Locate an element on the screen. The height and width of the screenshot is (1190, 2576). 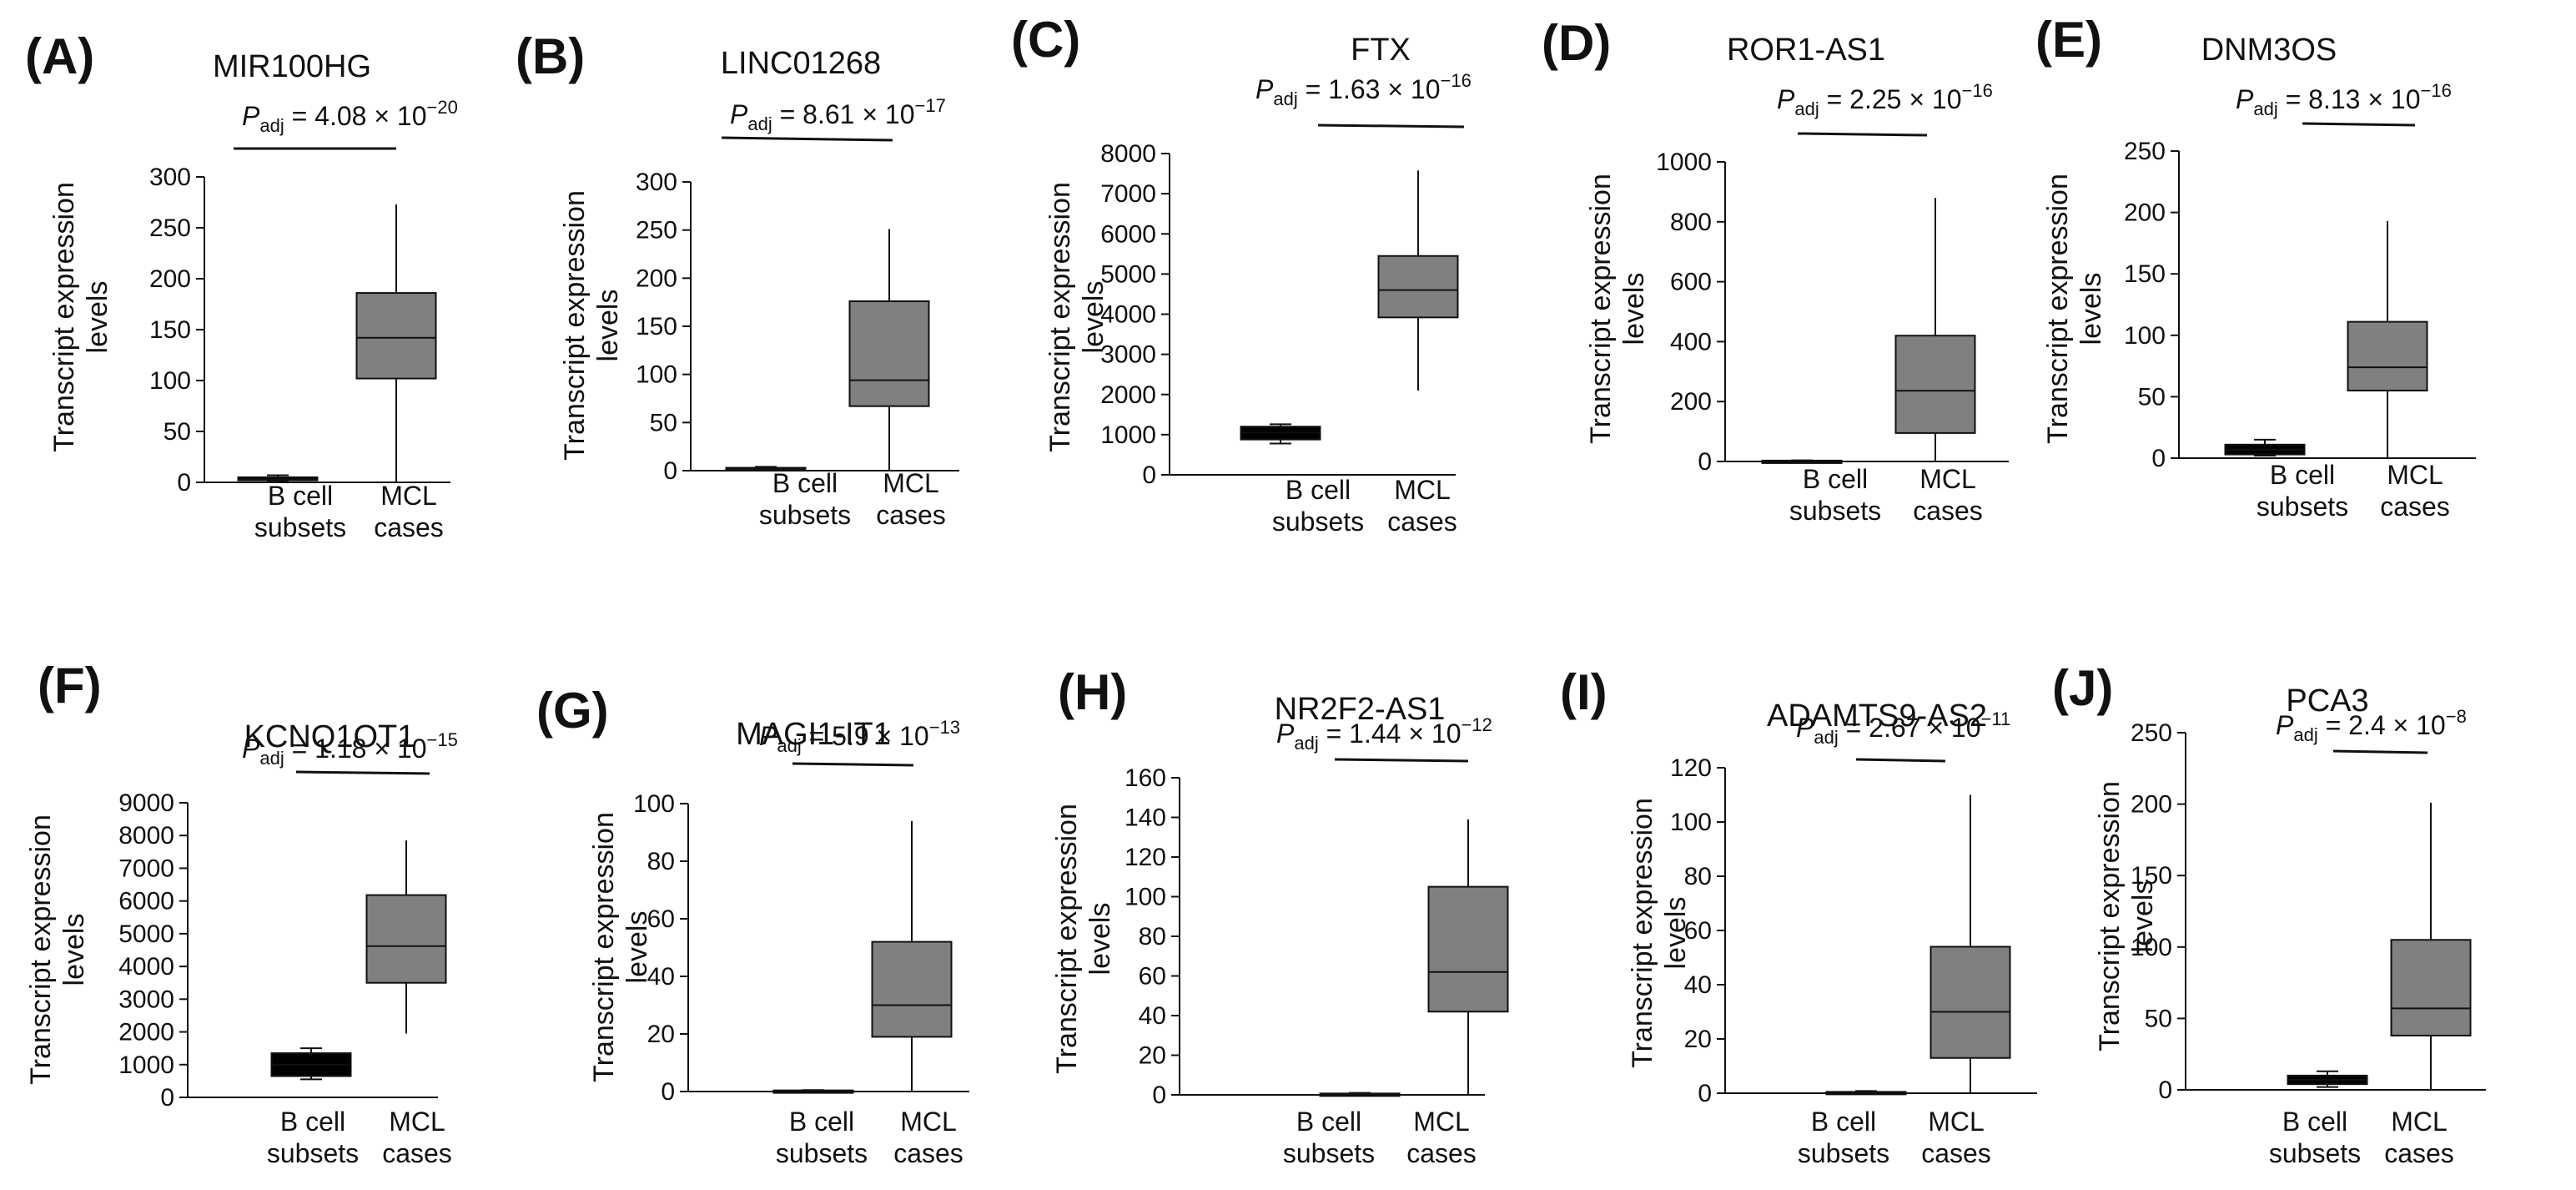
chart-title: LINC01268 is located at coordinates (801, 63).